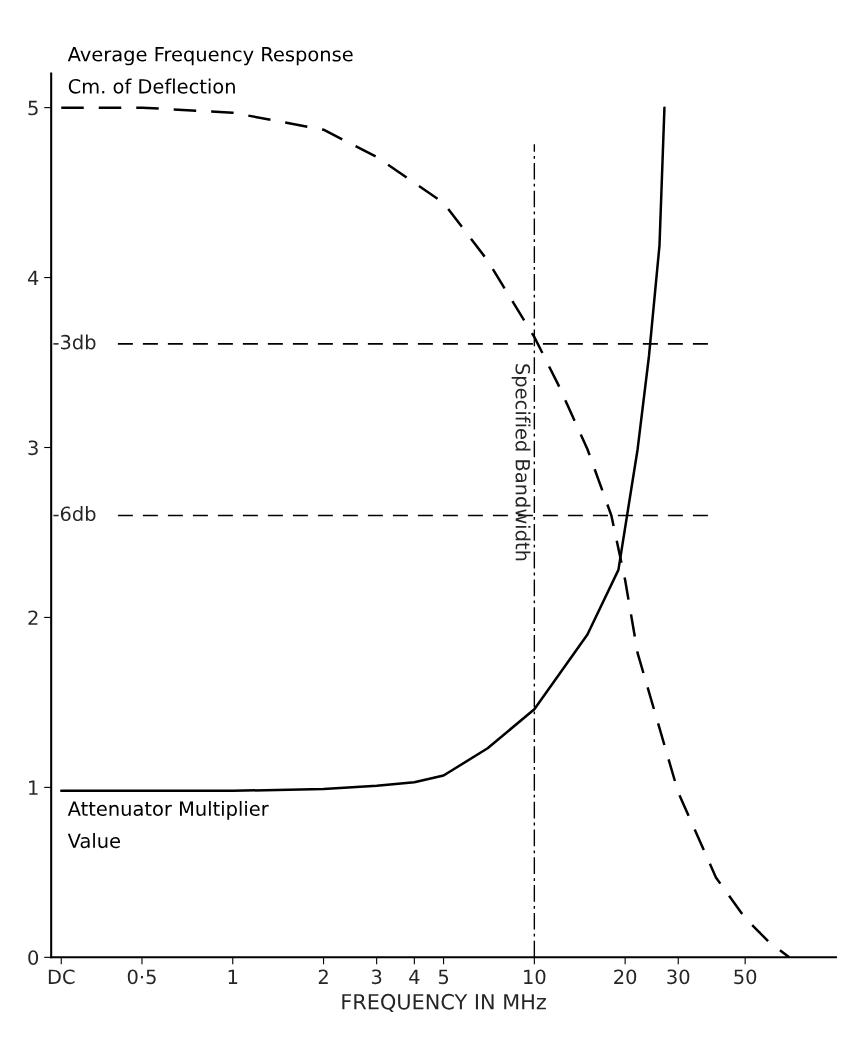  I want to click on ref-line-label: -6db, so click(74, 514).